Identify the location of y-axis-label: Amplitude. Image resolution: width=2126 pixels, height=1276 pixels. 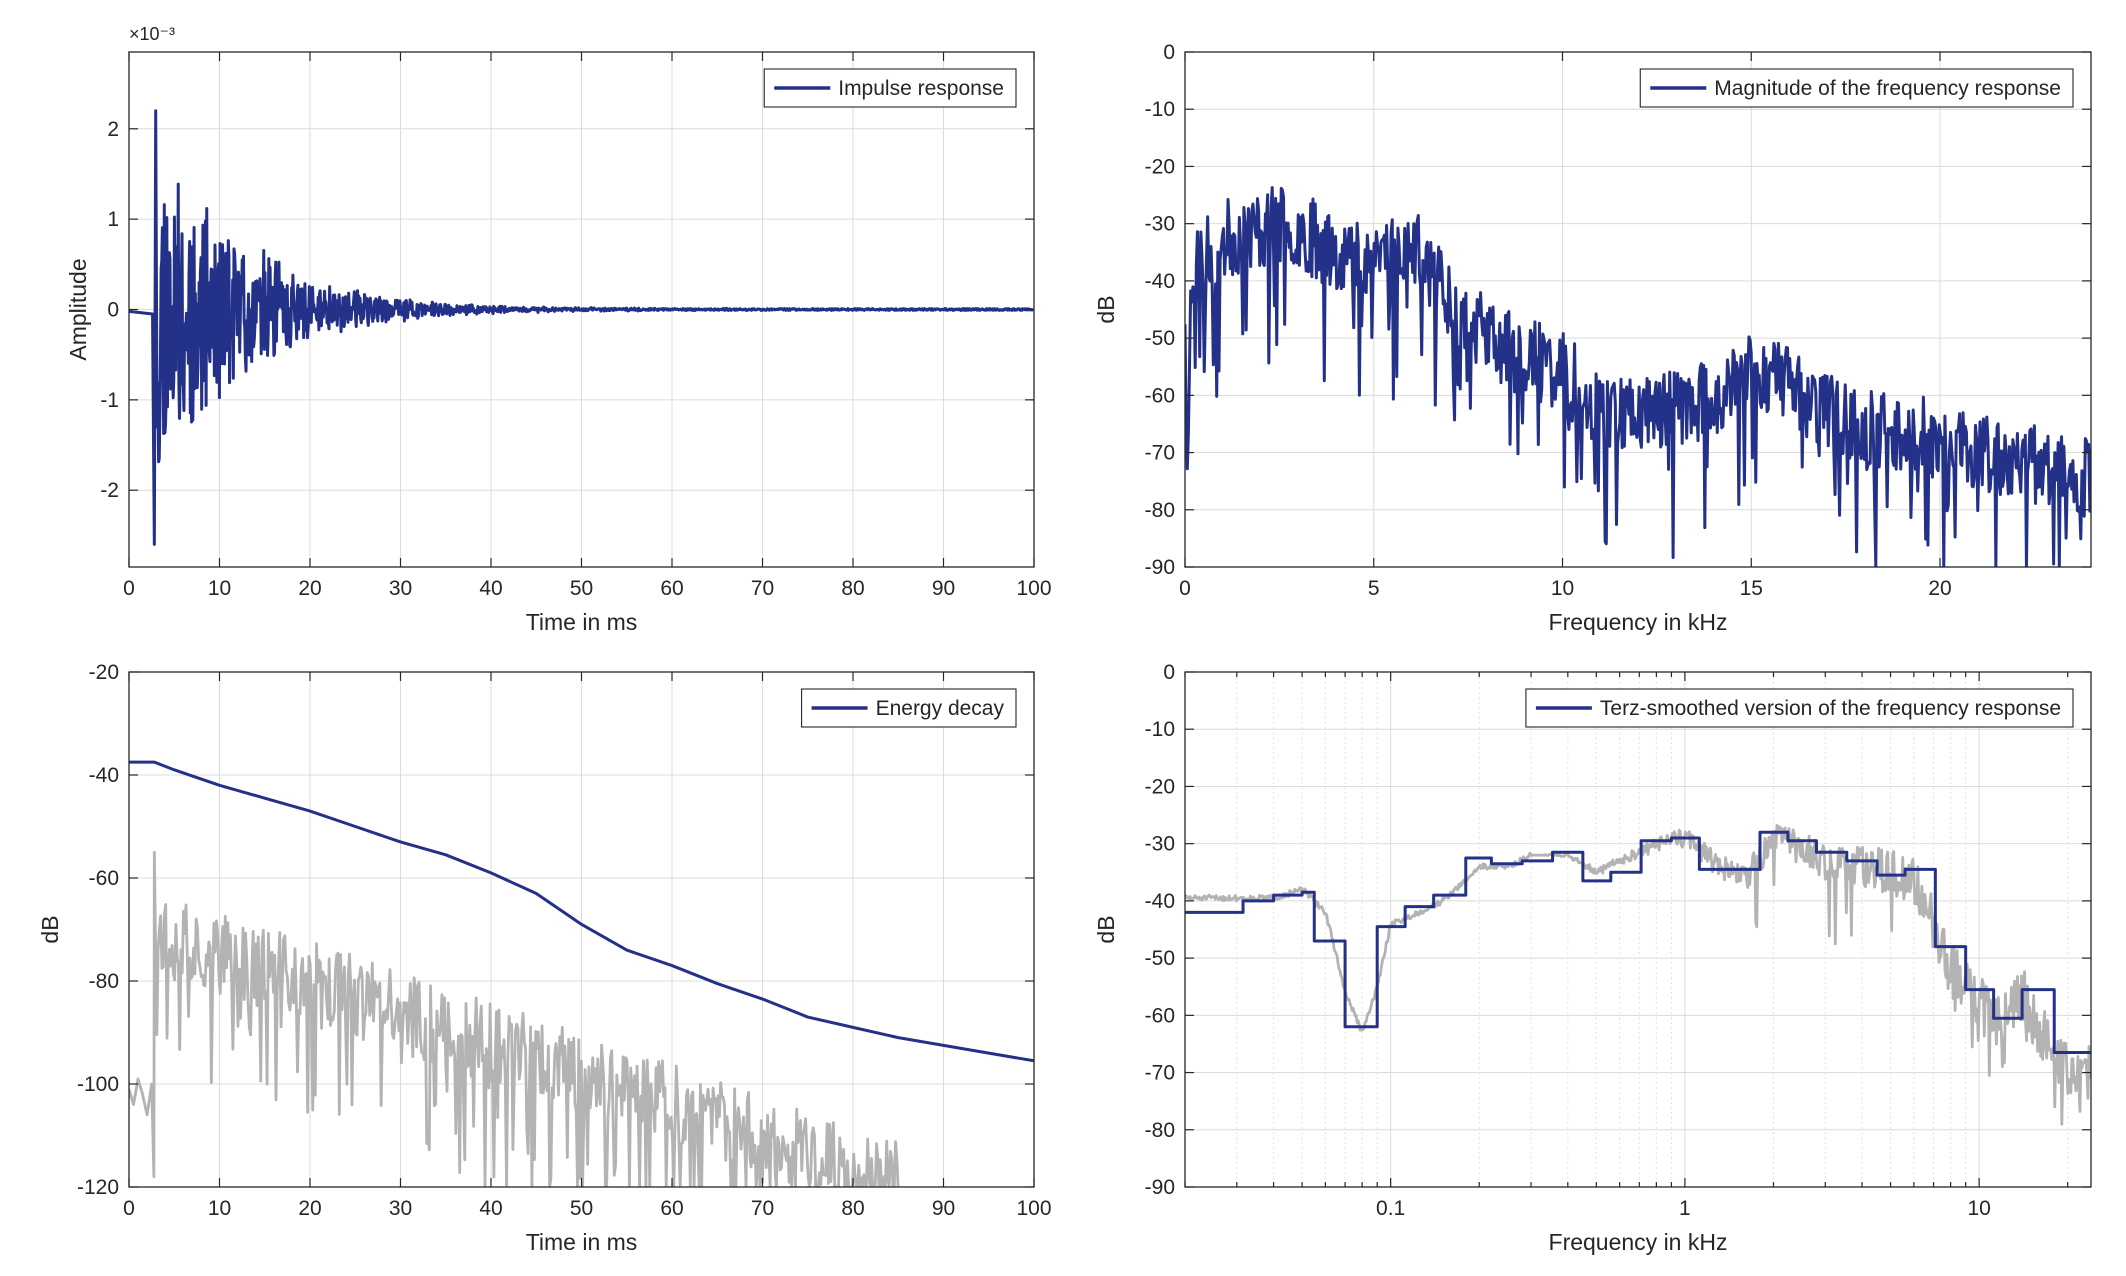
(78, 309).